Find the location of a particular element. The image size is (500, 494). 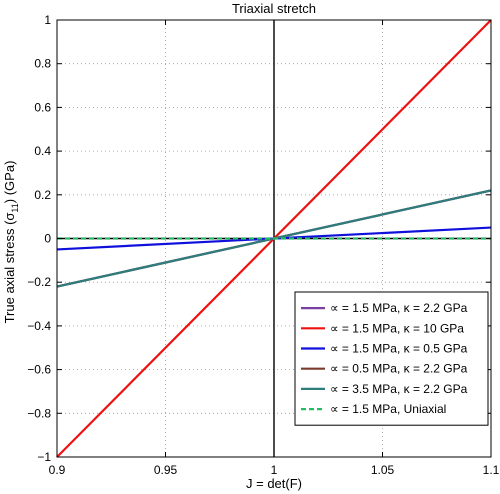

x-tick-label-1: 0.95 is located at coordinates (166, 470).